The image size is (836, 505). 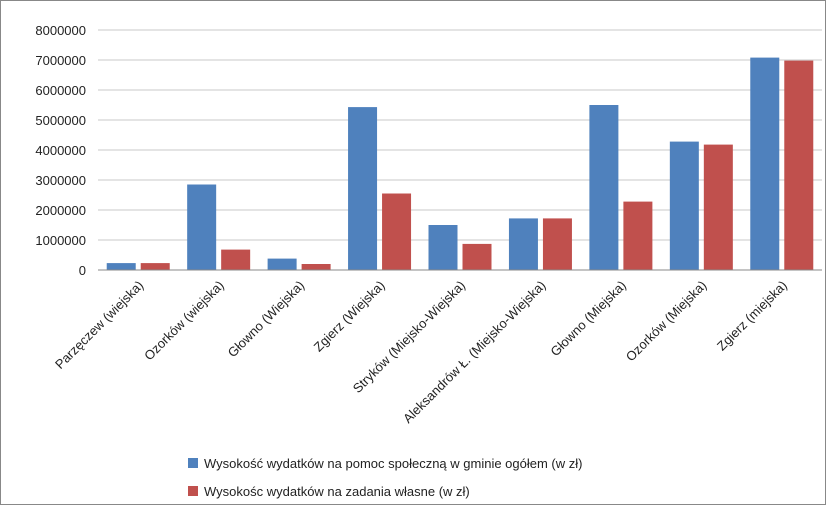 I want to click on y-tick-label: 8000000, so click(x=60, y=30).